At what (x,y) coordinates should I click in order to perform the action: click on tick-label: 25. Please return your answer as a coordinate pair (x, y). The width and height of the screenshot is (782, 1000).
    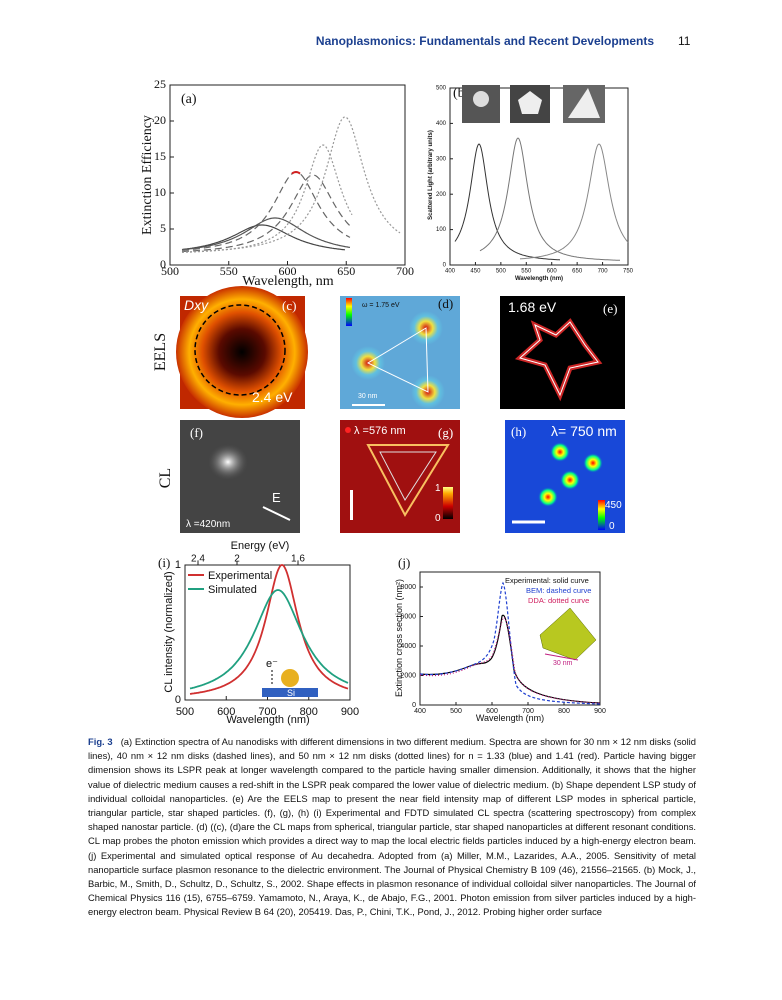
    Looking at the image, I should click on (160, 84).